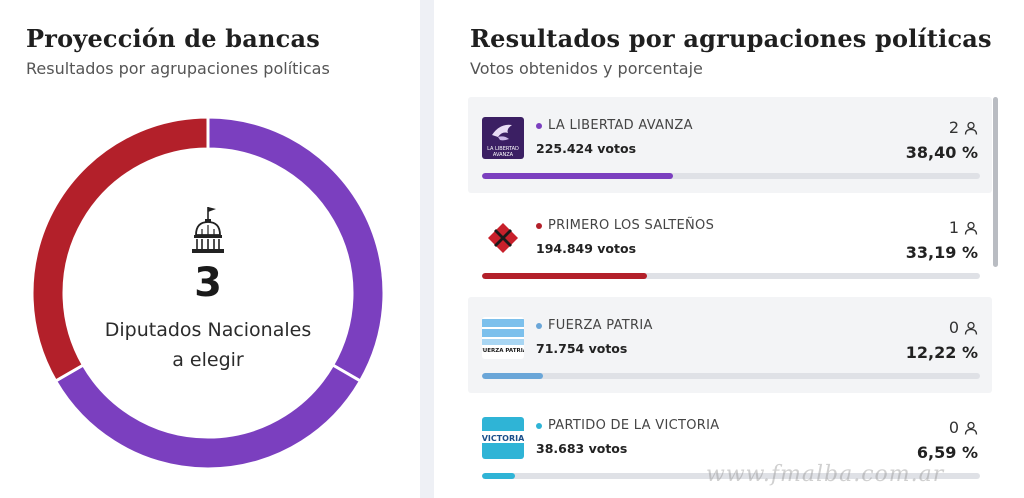 This screenshot has height=498, width=1024. Describe the element at coordinates (634, 425) in the screenshot. I see `party-name: PARTIDO DE LA VICTORIA` at that location.